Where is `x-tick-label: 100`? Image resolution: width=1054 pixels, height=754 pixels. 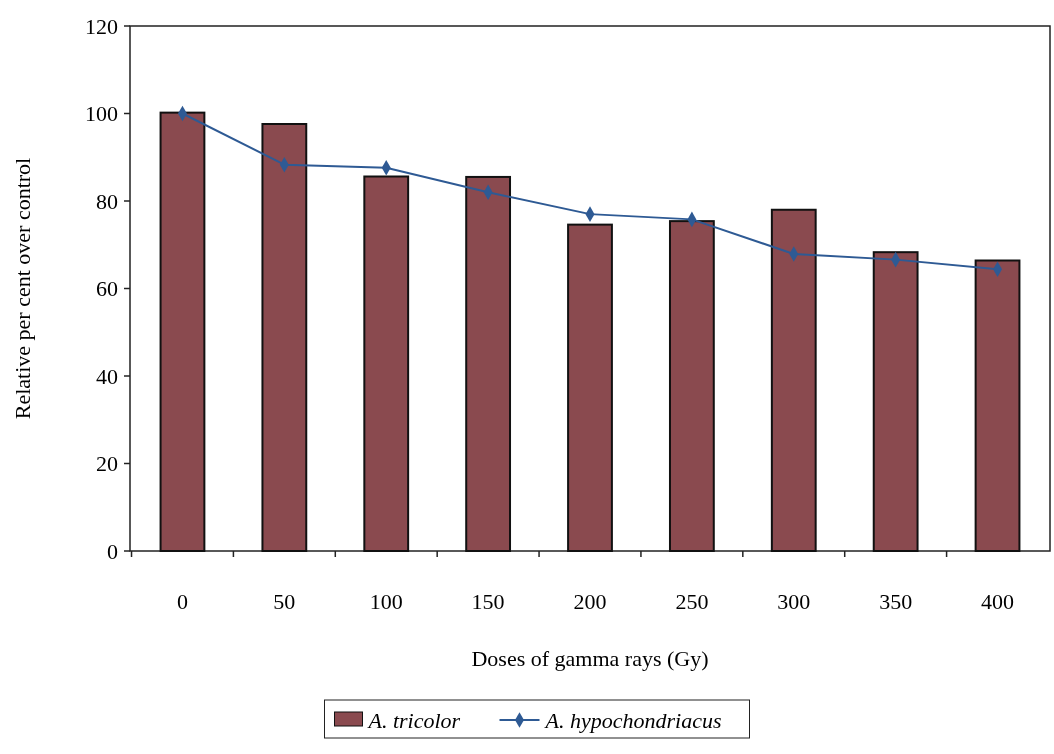 x-tick-label: 100 is located at coordinates (386, 601).